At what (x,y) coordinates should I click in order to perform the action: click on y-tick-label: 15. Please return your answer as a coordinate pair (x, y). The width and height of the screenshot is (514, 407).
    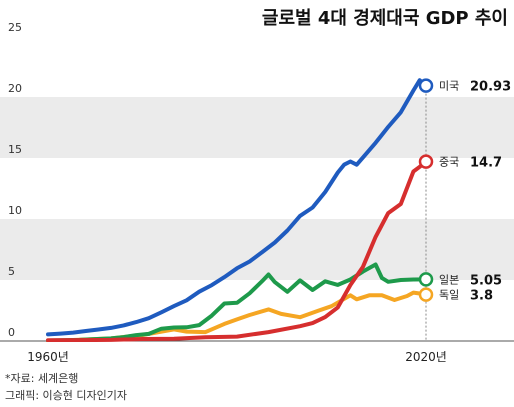
    Looking at the image, I should click on (15, 149).